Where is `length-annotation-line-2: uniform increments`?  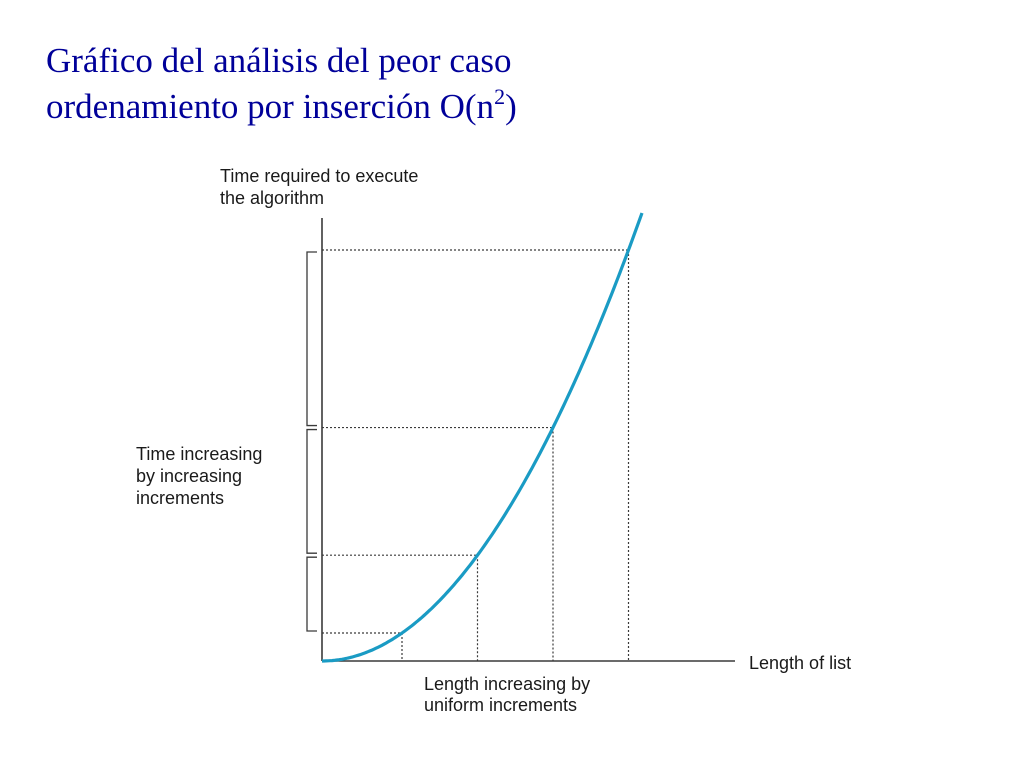 length-annotation-line-2: uniform increments is located at coordinates (500, 705).